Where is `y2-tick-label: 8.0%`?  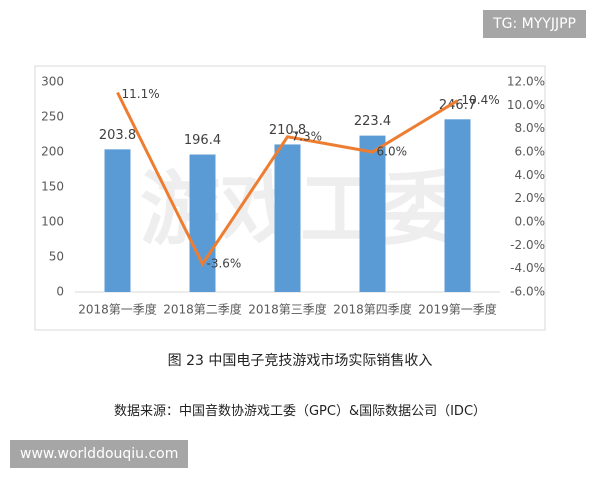
y2-tick-label: 8.0% is located at coordinates (530, 128).